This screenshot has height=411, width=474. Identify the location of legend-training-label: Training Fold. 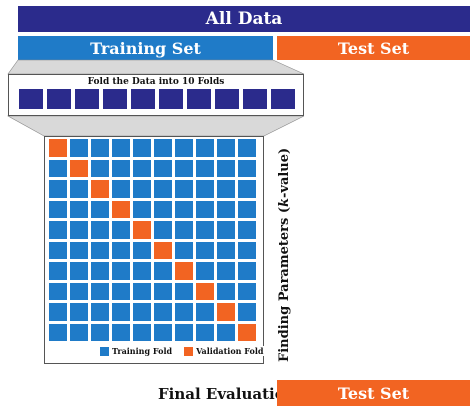
(142, 351).